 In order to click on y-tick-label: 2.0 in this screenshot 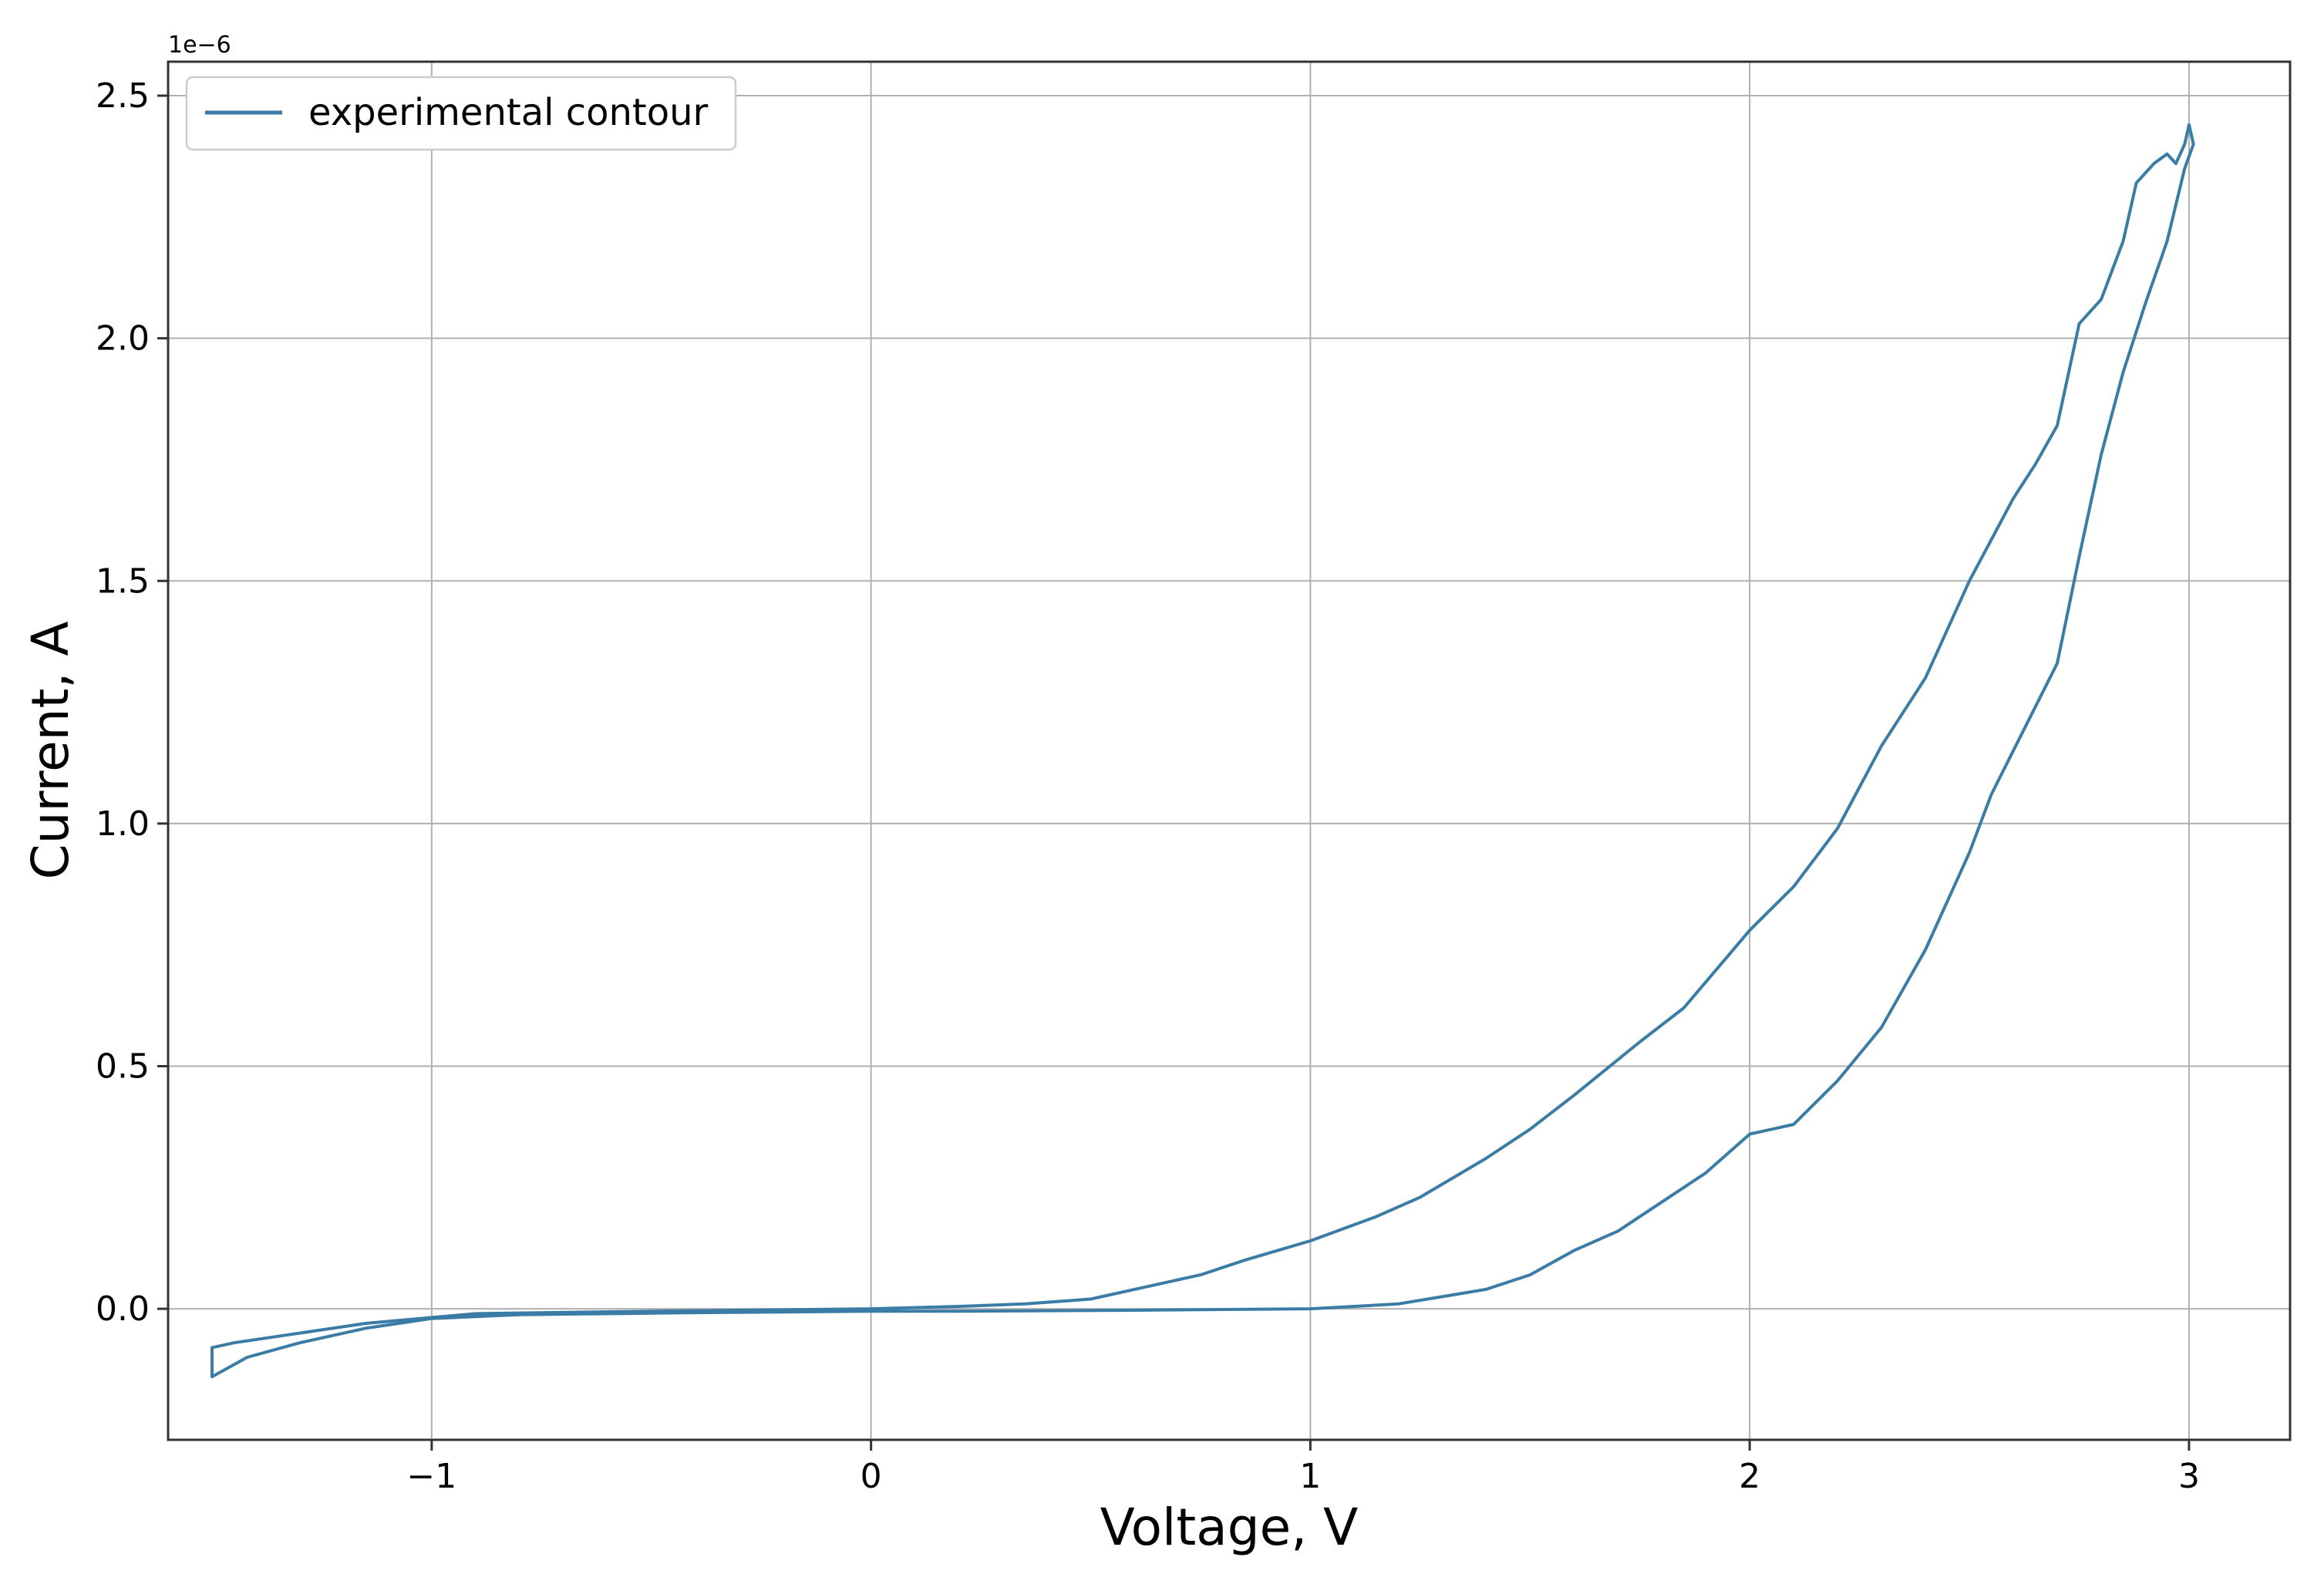, I will do `click(123, 339)`.